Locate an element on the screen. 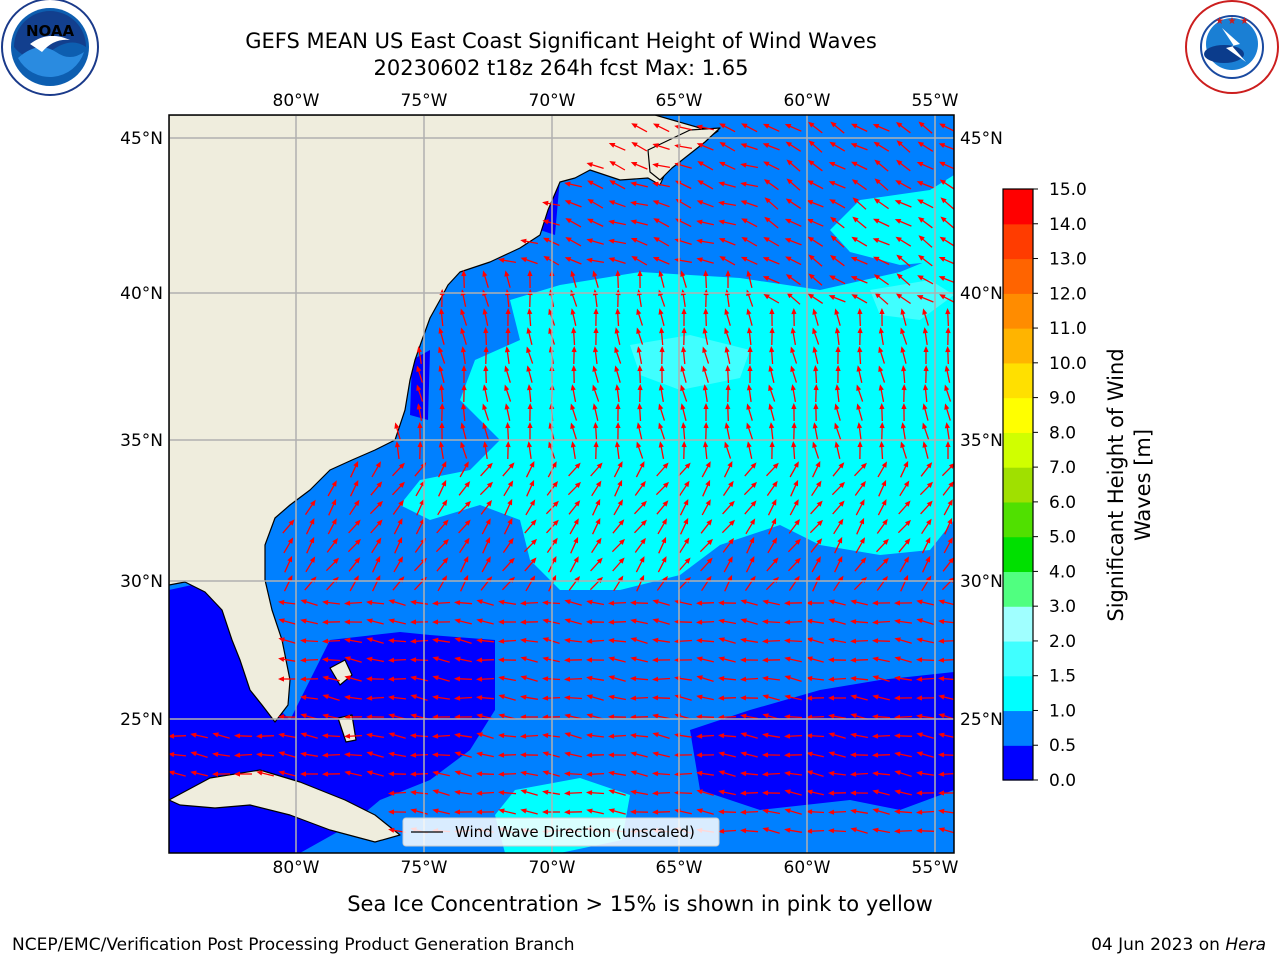  colorbar-tick-label: 15.0 is located at coordinates (1068, 190).